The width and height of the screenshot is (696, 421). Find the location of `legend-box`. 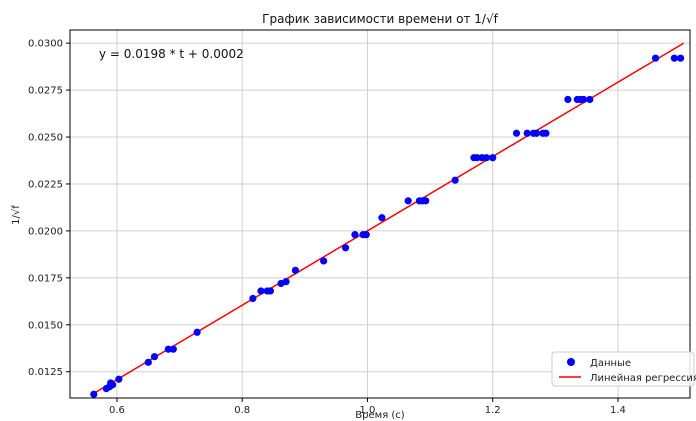

legend-box is located at coordinates (623, 369).